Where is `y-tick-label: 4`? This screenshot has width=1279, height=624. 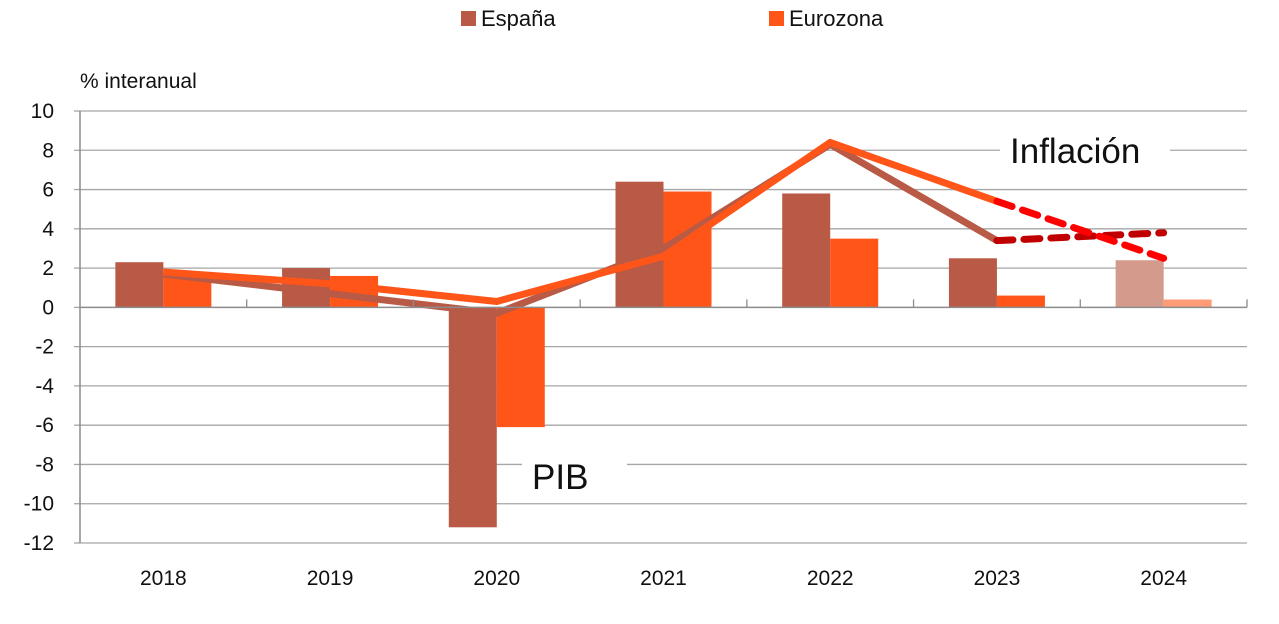 y-tick-label: 4 is located at coordinates (48, 229).